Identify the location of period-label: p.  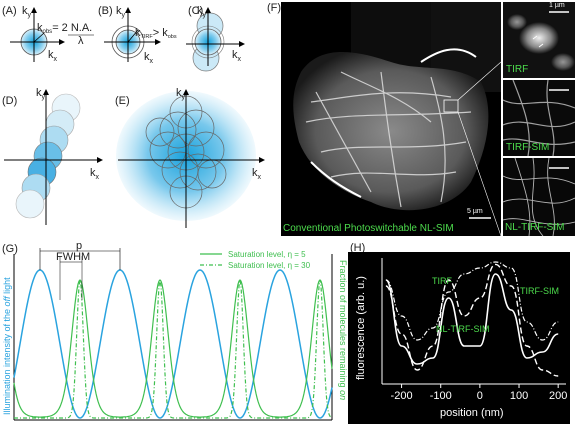
(79, 246).